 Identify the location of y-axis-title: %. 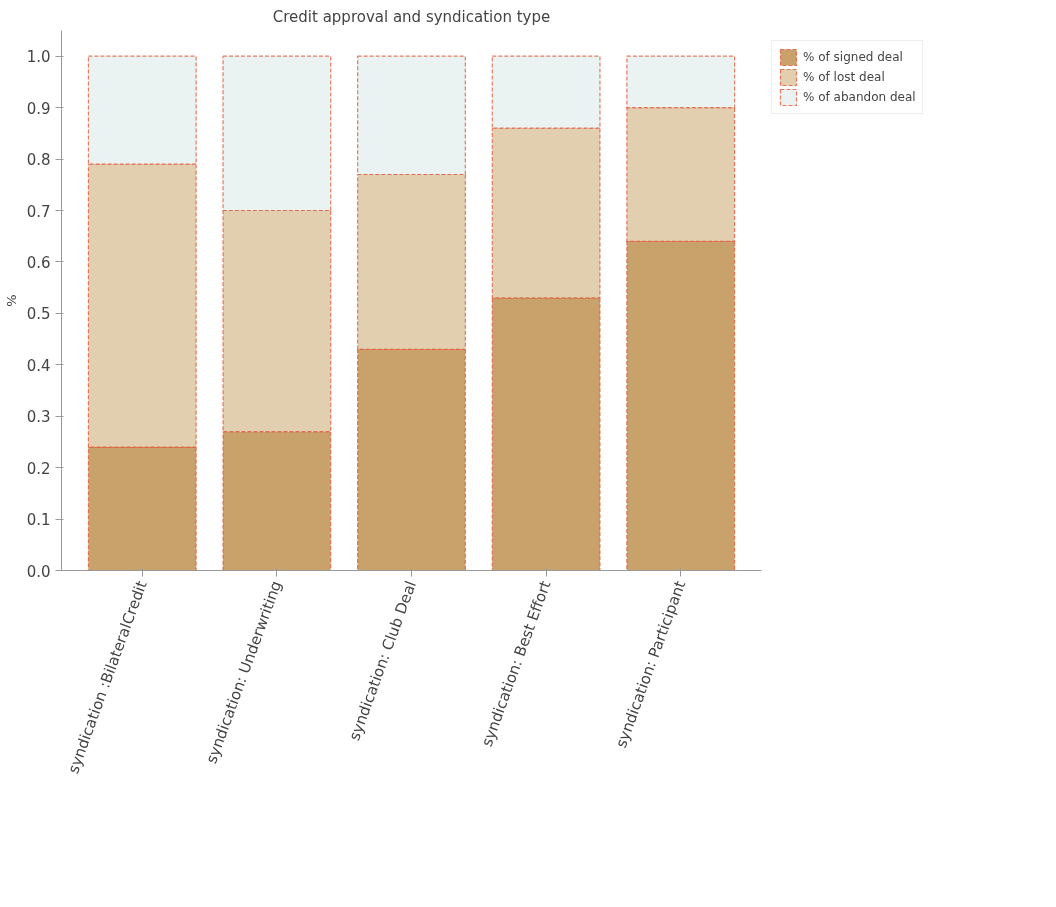
(11, 300).